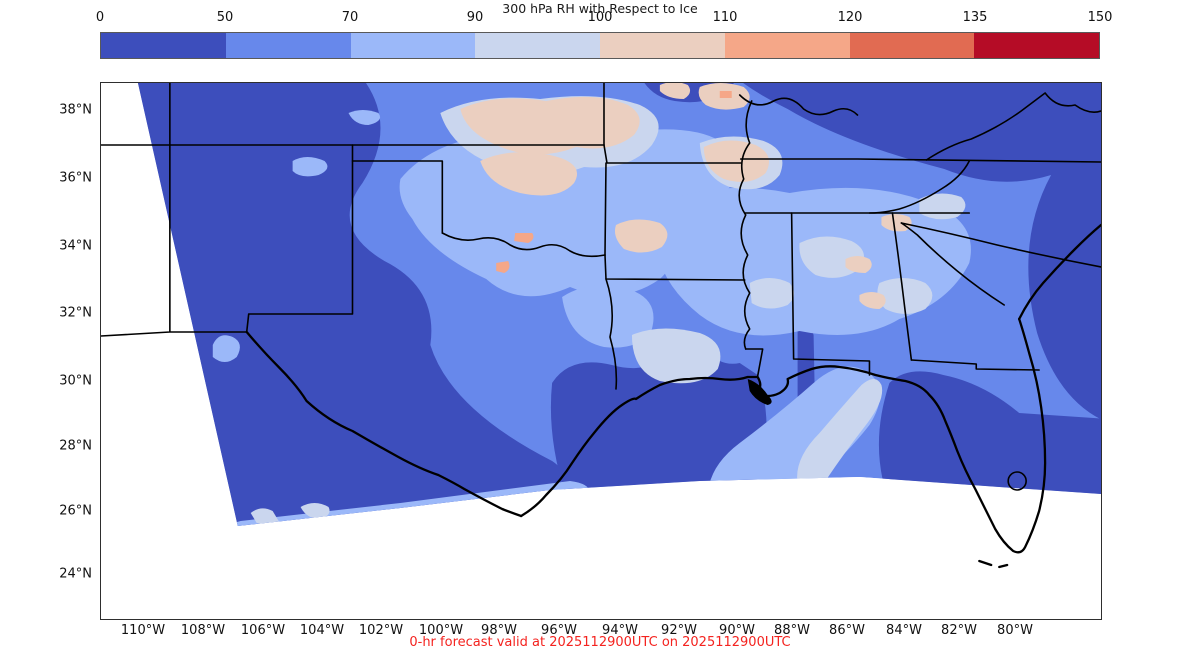 Image resolution: width=1200 pixels, height=650 pixels. What do you see at coordinates (441, 630) in the screenshot?
I see `x-tick-label: 100°W` at bounding box center [441, 630].